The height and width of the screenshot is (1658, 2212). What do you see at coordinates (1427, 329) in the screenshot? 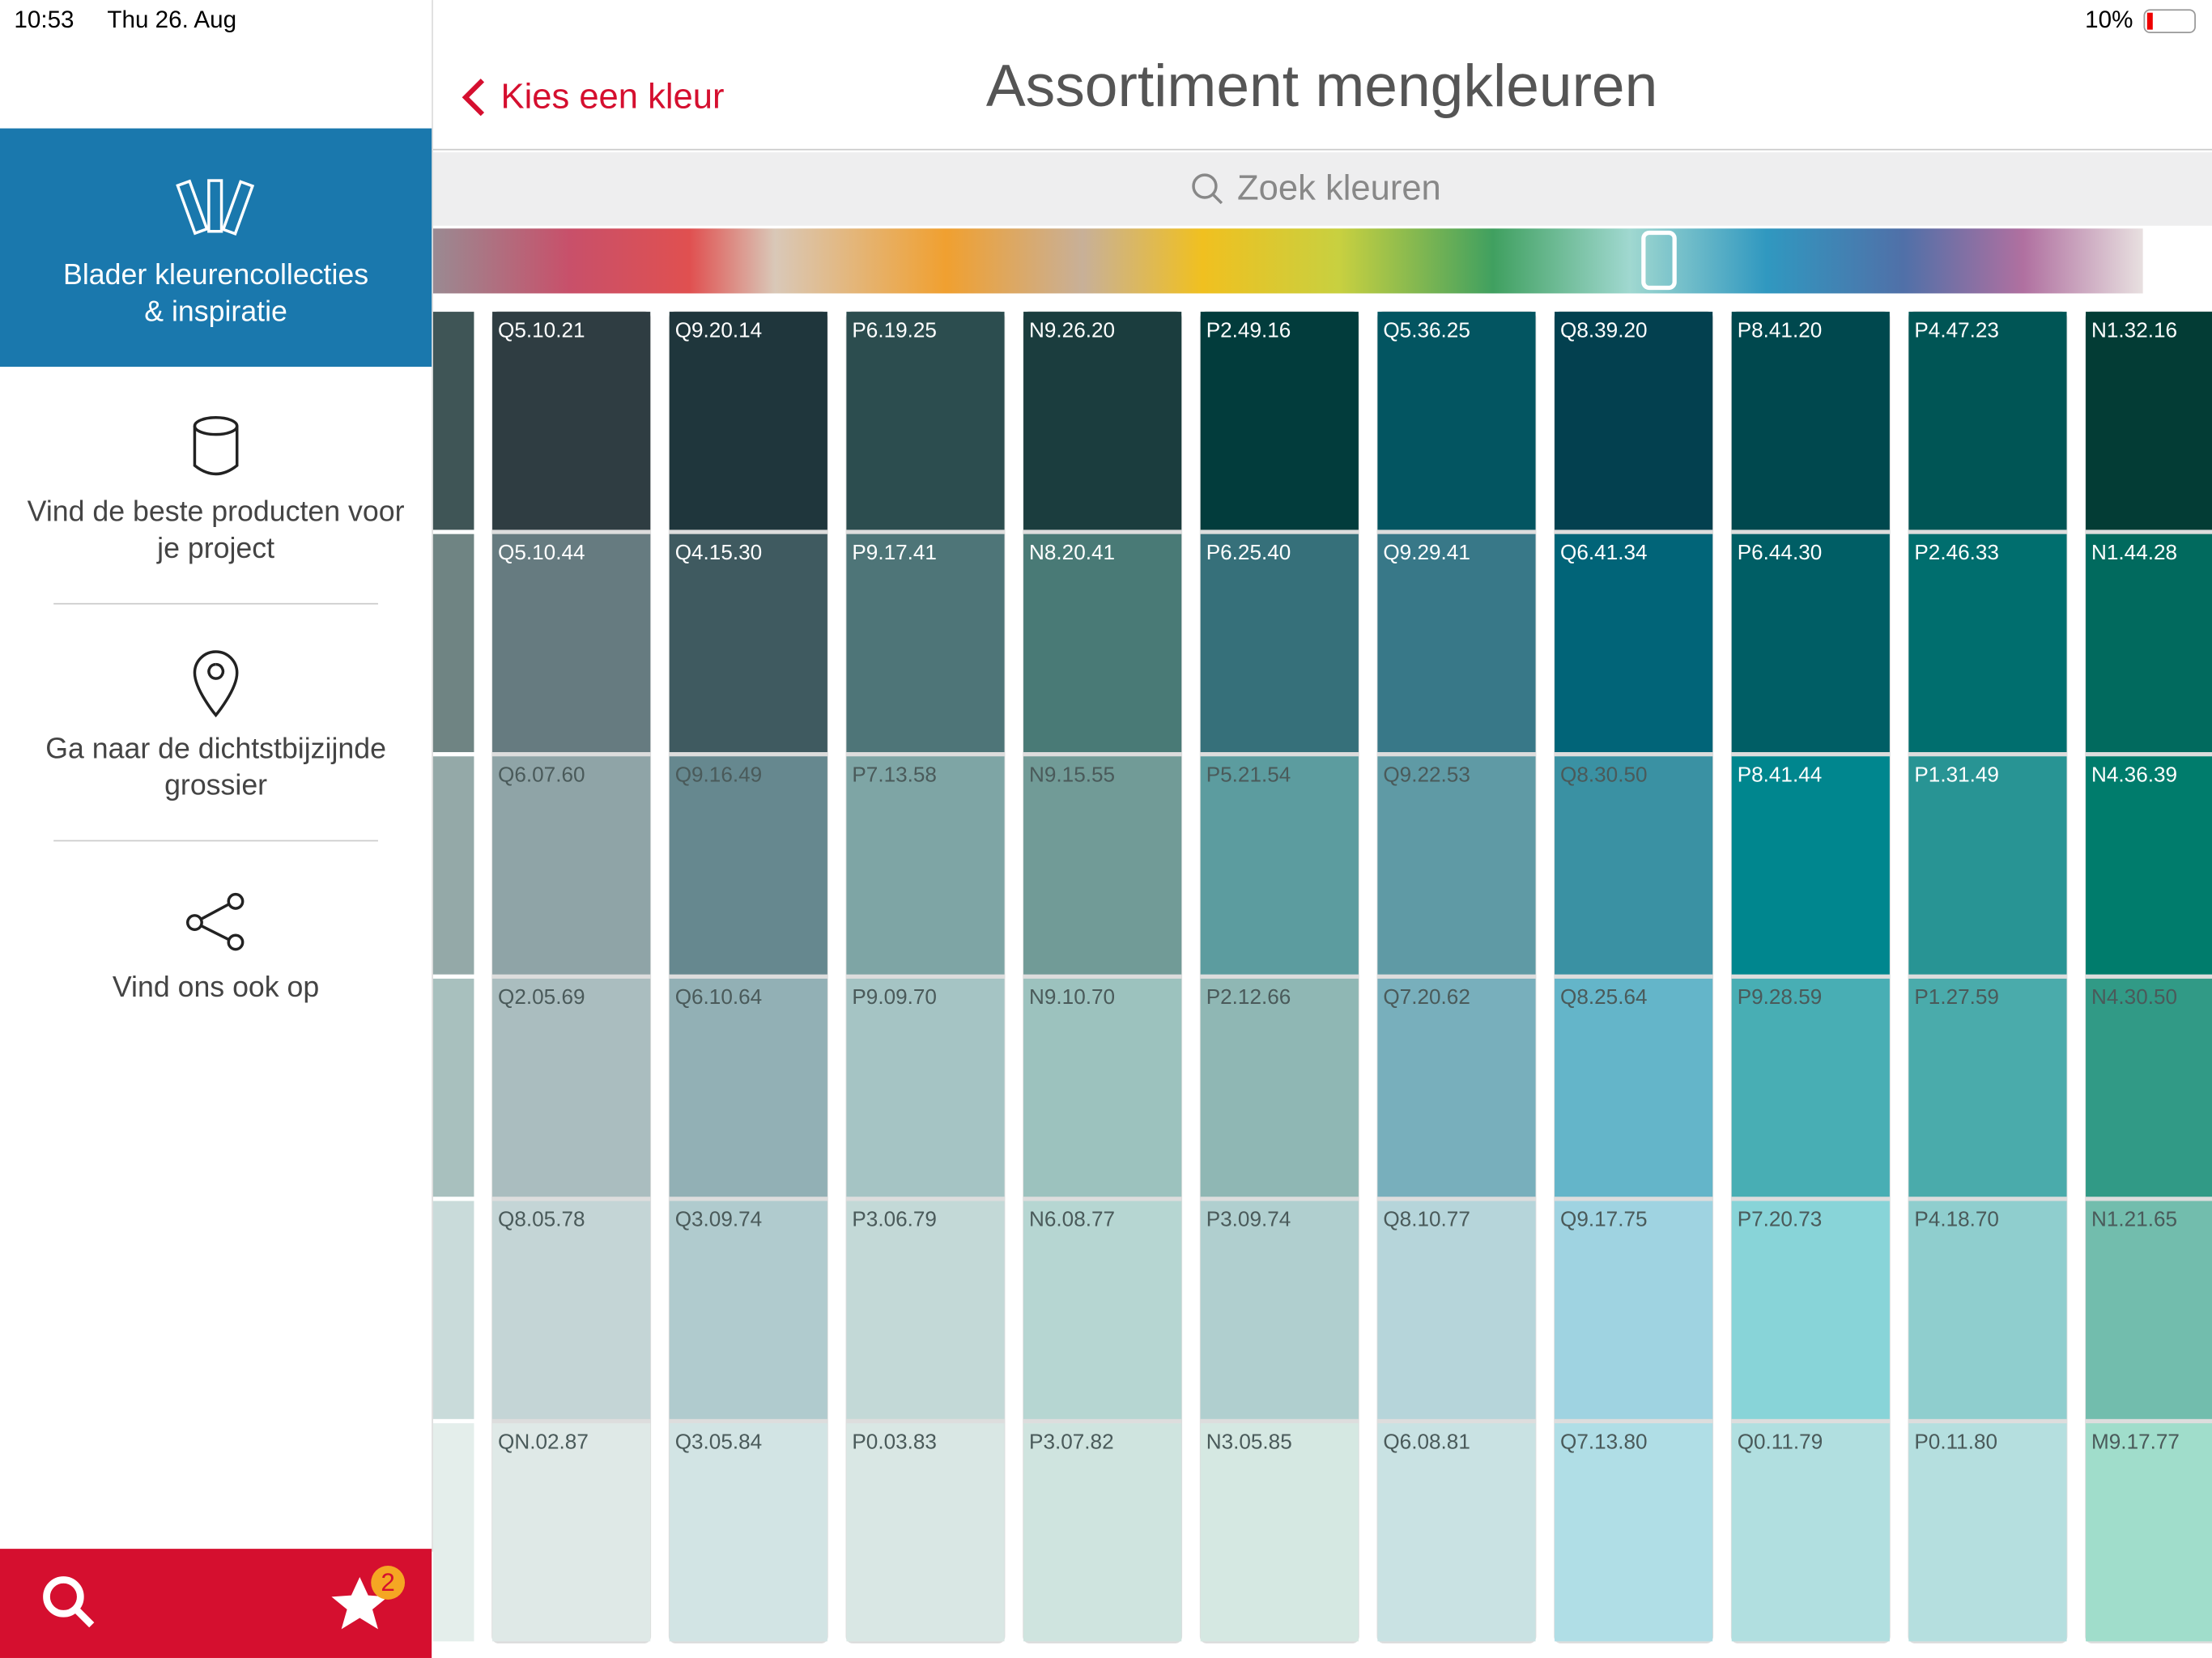
I see `swatch-code: Q5.36.25` at bounding box center [1427, 329].